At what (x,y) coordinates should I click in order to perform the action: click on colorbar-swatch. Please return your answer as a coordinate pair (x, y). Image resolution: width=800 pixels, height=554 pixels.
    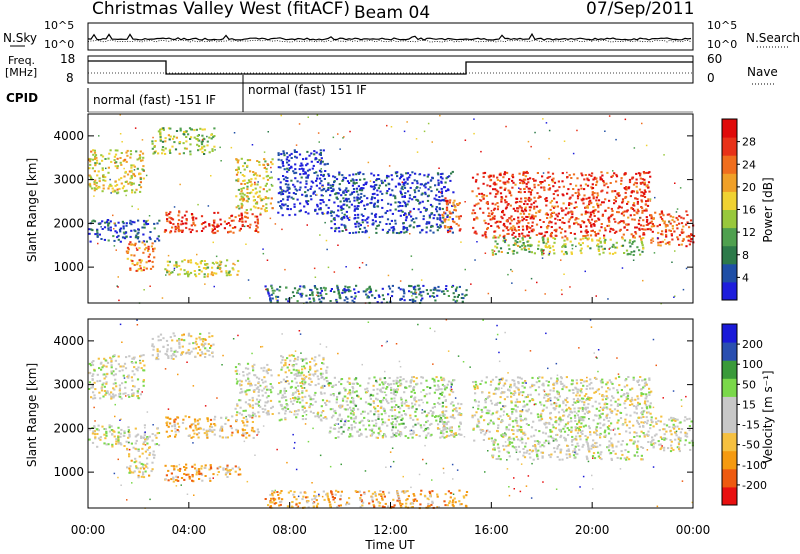
    Looking at the image, I should click on (729, 219).